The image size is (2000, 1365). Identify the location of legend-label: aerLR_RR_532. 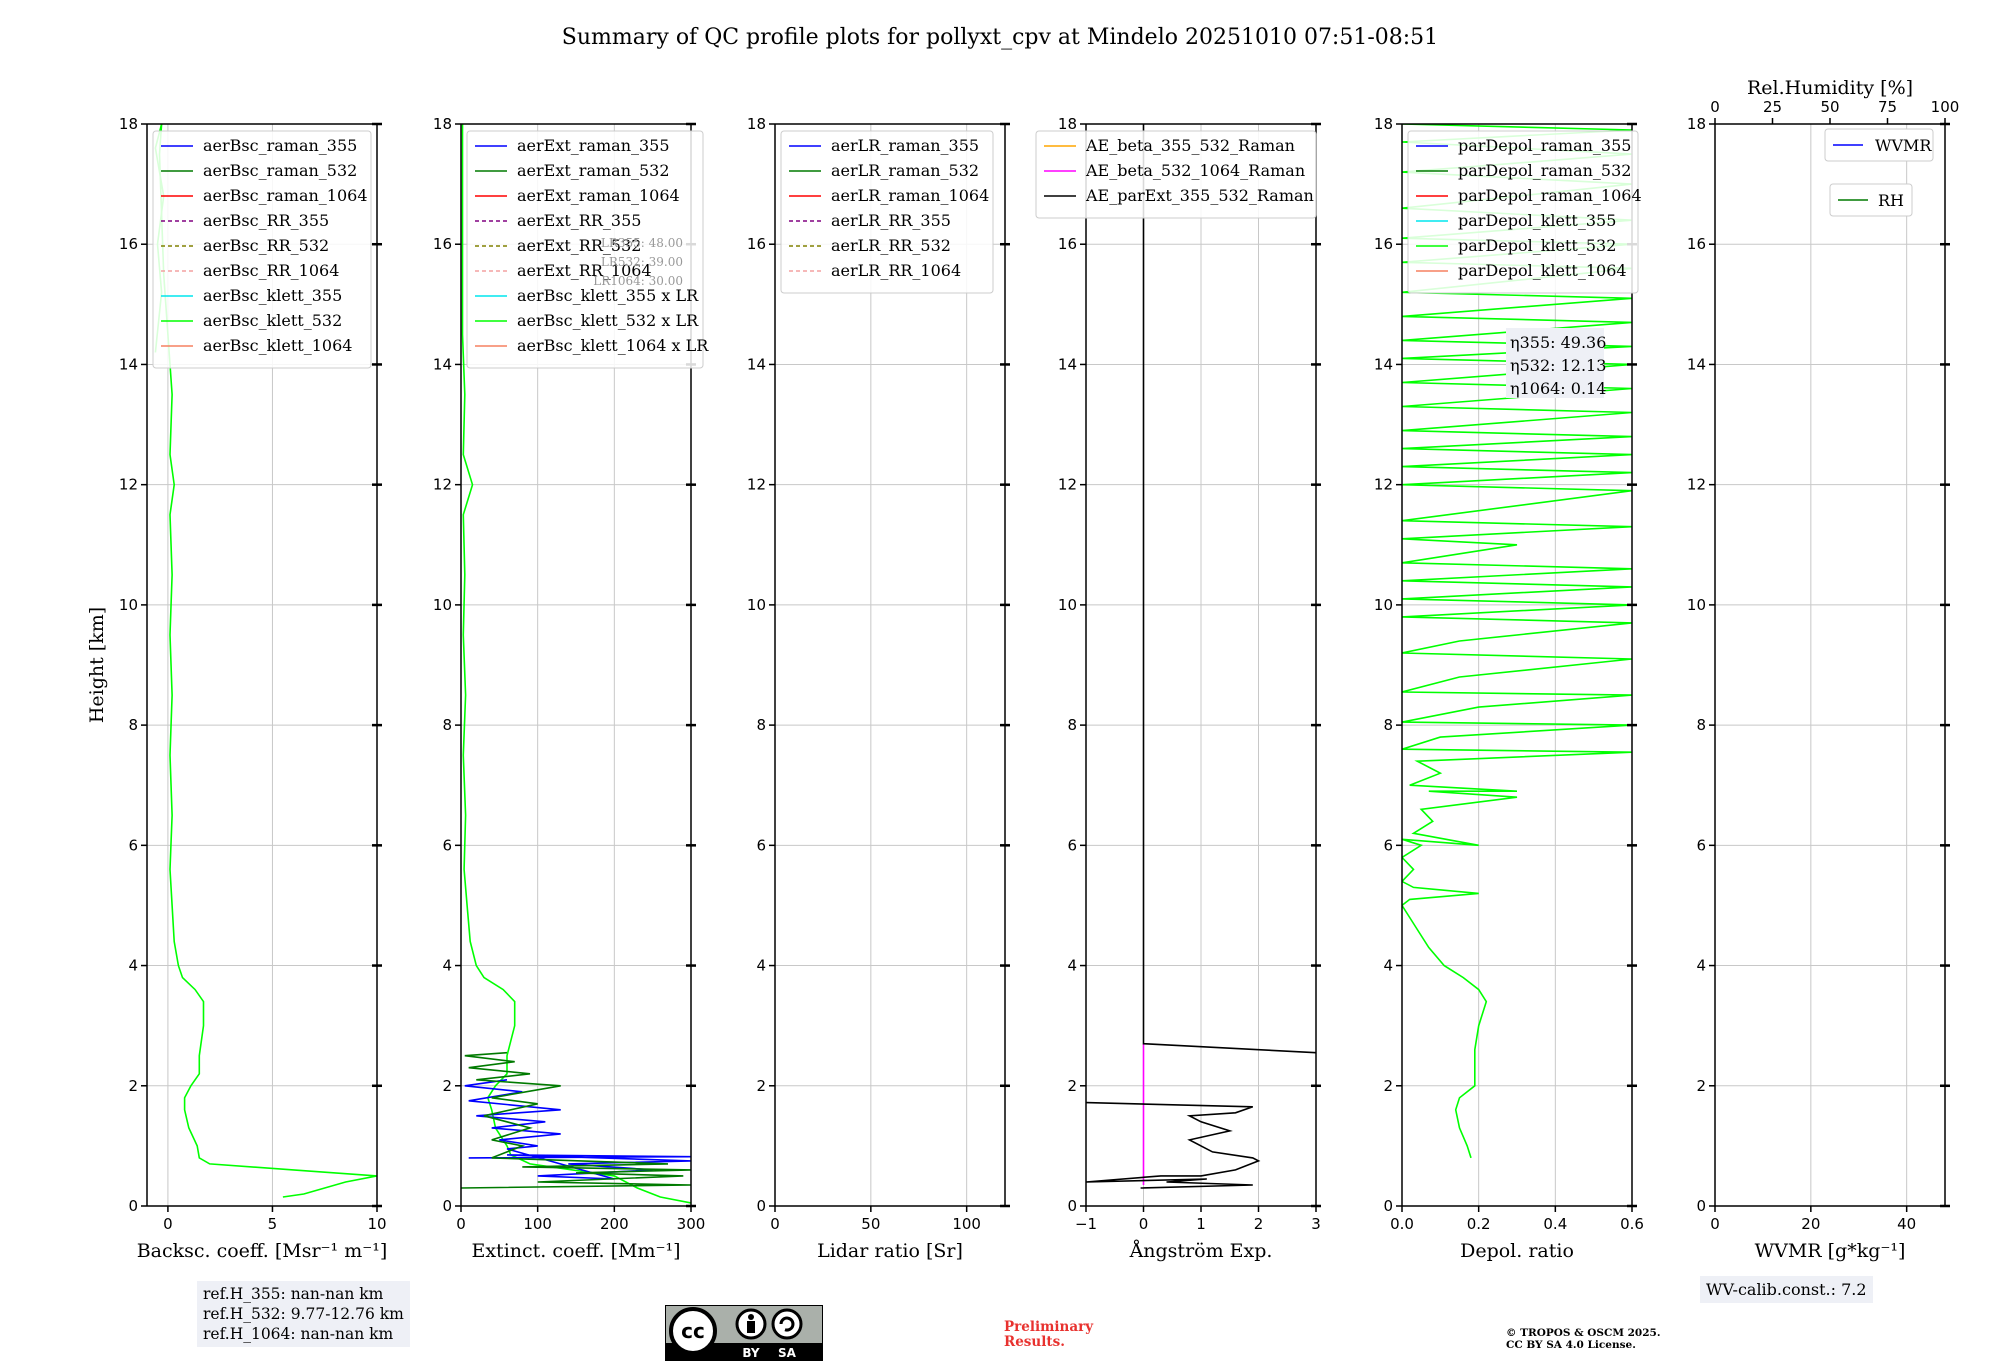
(891, 245).